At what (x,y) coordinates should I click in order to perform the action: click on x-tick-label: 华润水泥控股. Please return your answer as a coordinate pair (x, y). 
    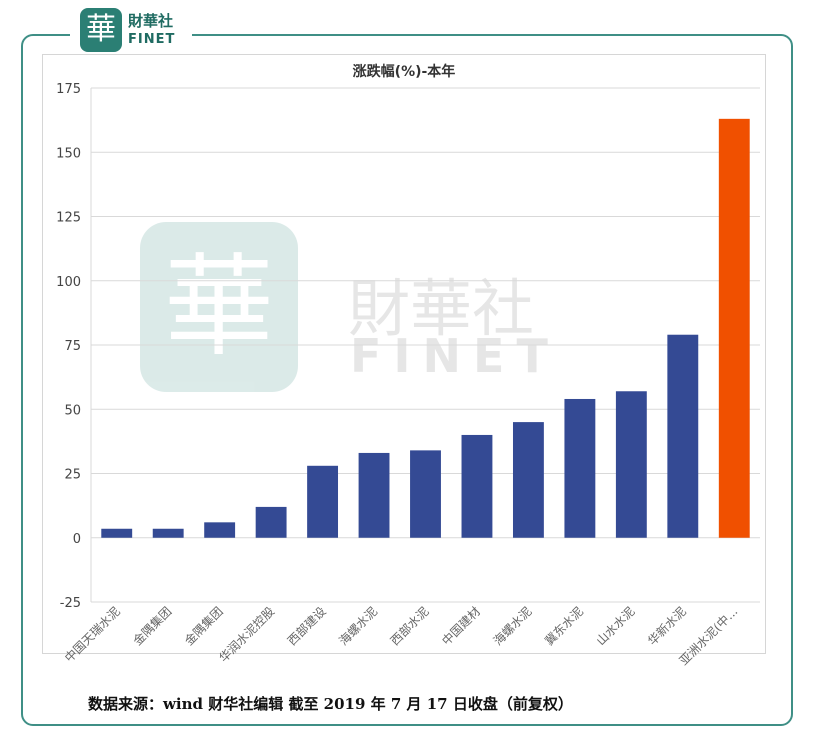
    Looking at the image, I should click on (246, 634).